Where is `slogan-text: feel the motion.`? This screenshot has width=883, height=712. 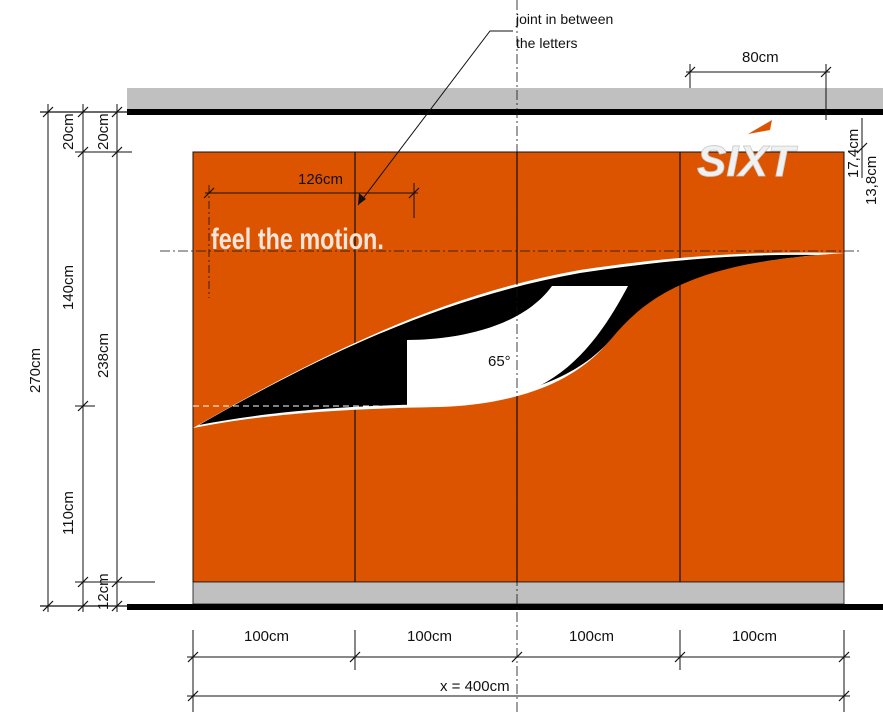
slogan-text: feel the motion. is located at coordinates (297, 238).